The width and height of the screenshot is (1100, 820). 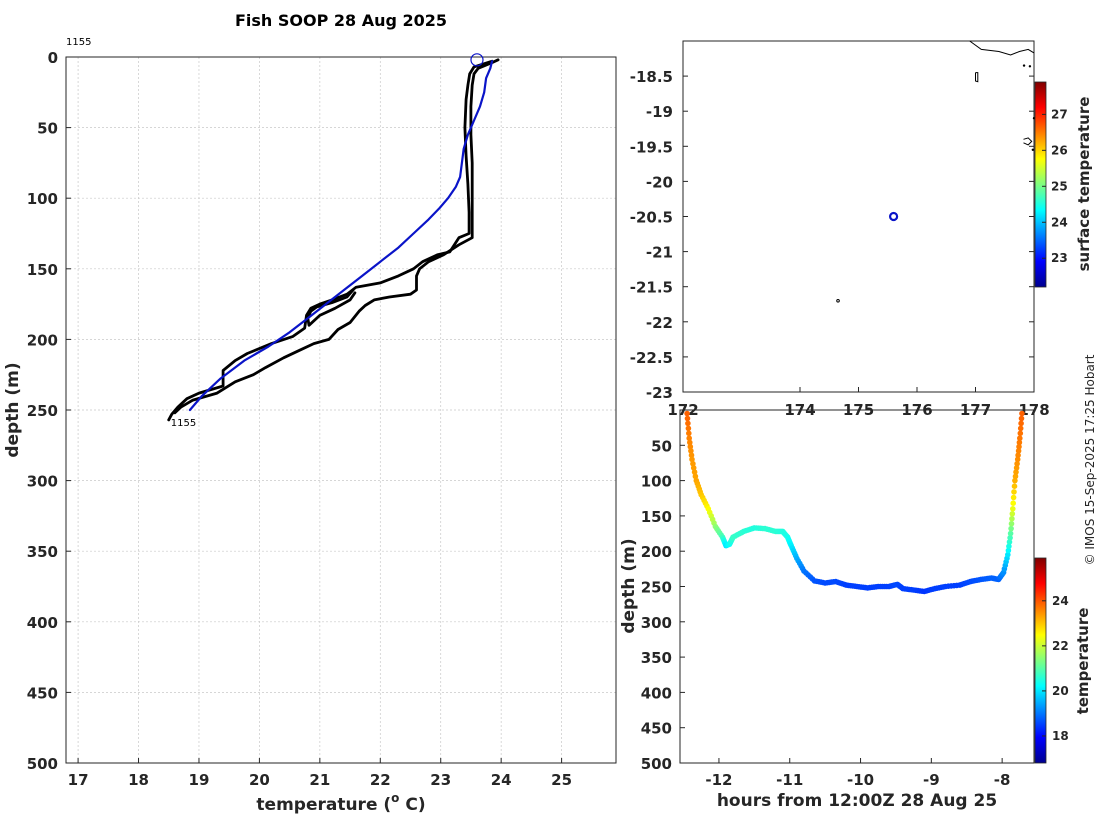 I want to click on profile-lines, so click(x=333, y=240).